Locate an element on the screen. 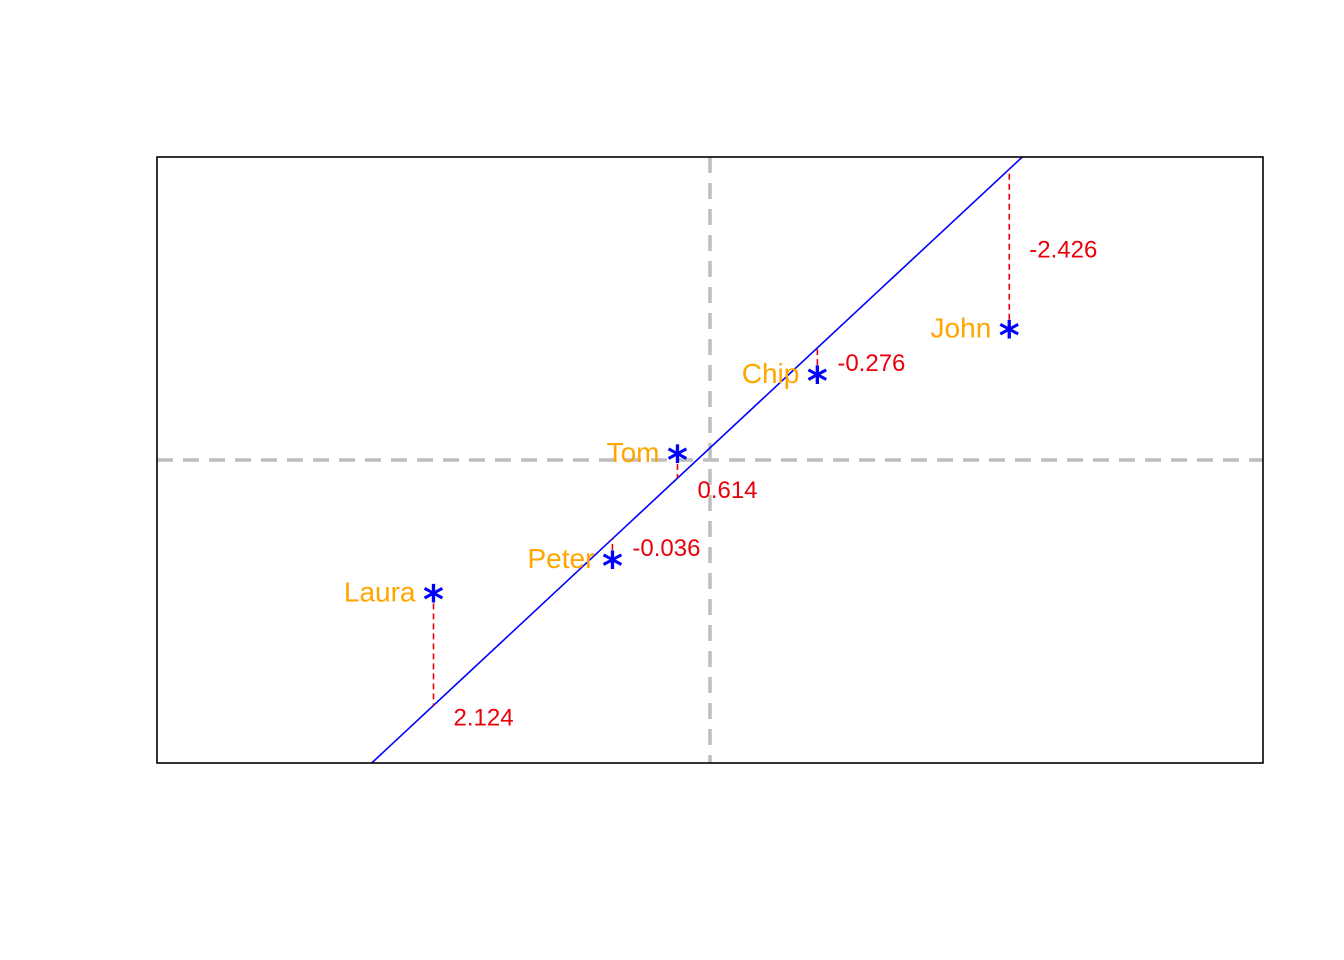  residual-label-john: -2.426 is located at coordinates (1063, 249).